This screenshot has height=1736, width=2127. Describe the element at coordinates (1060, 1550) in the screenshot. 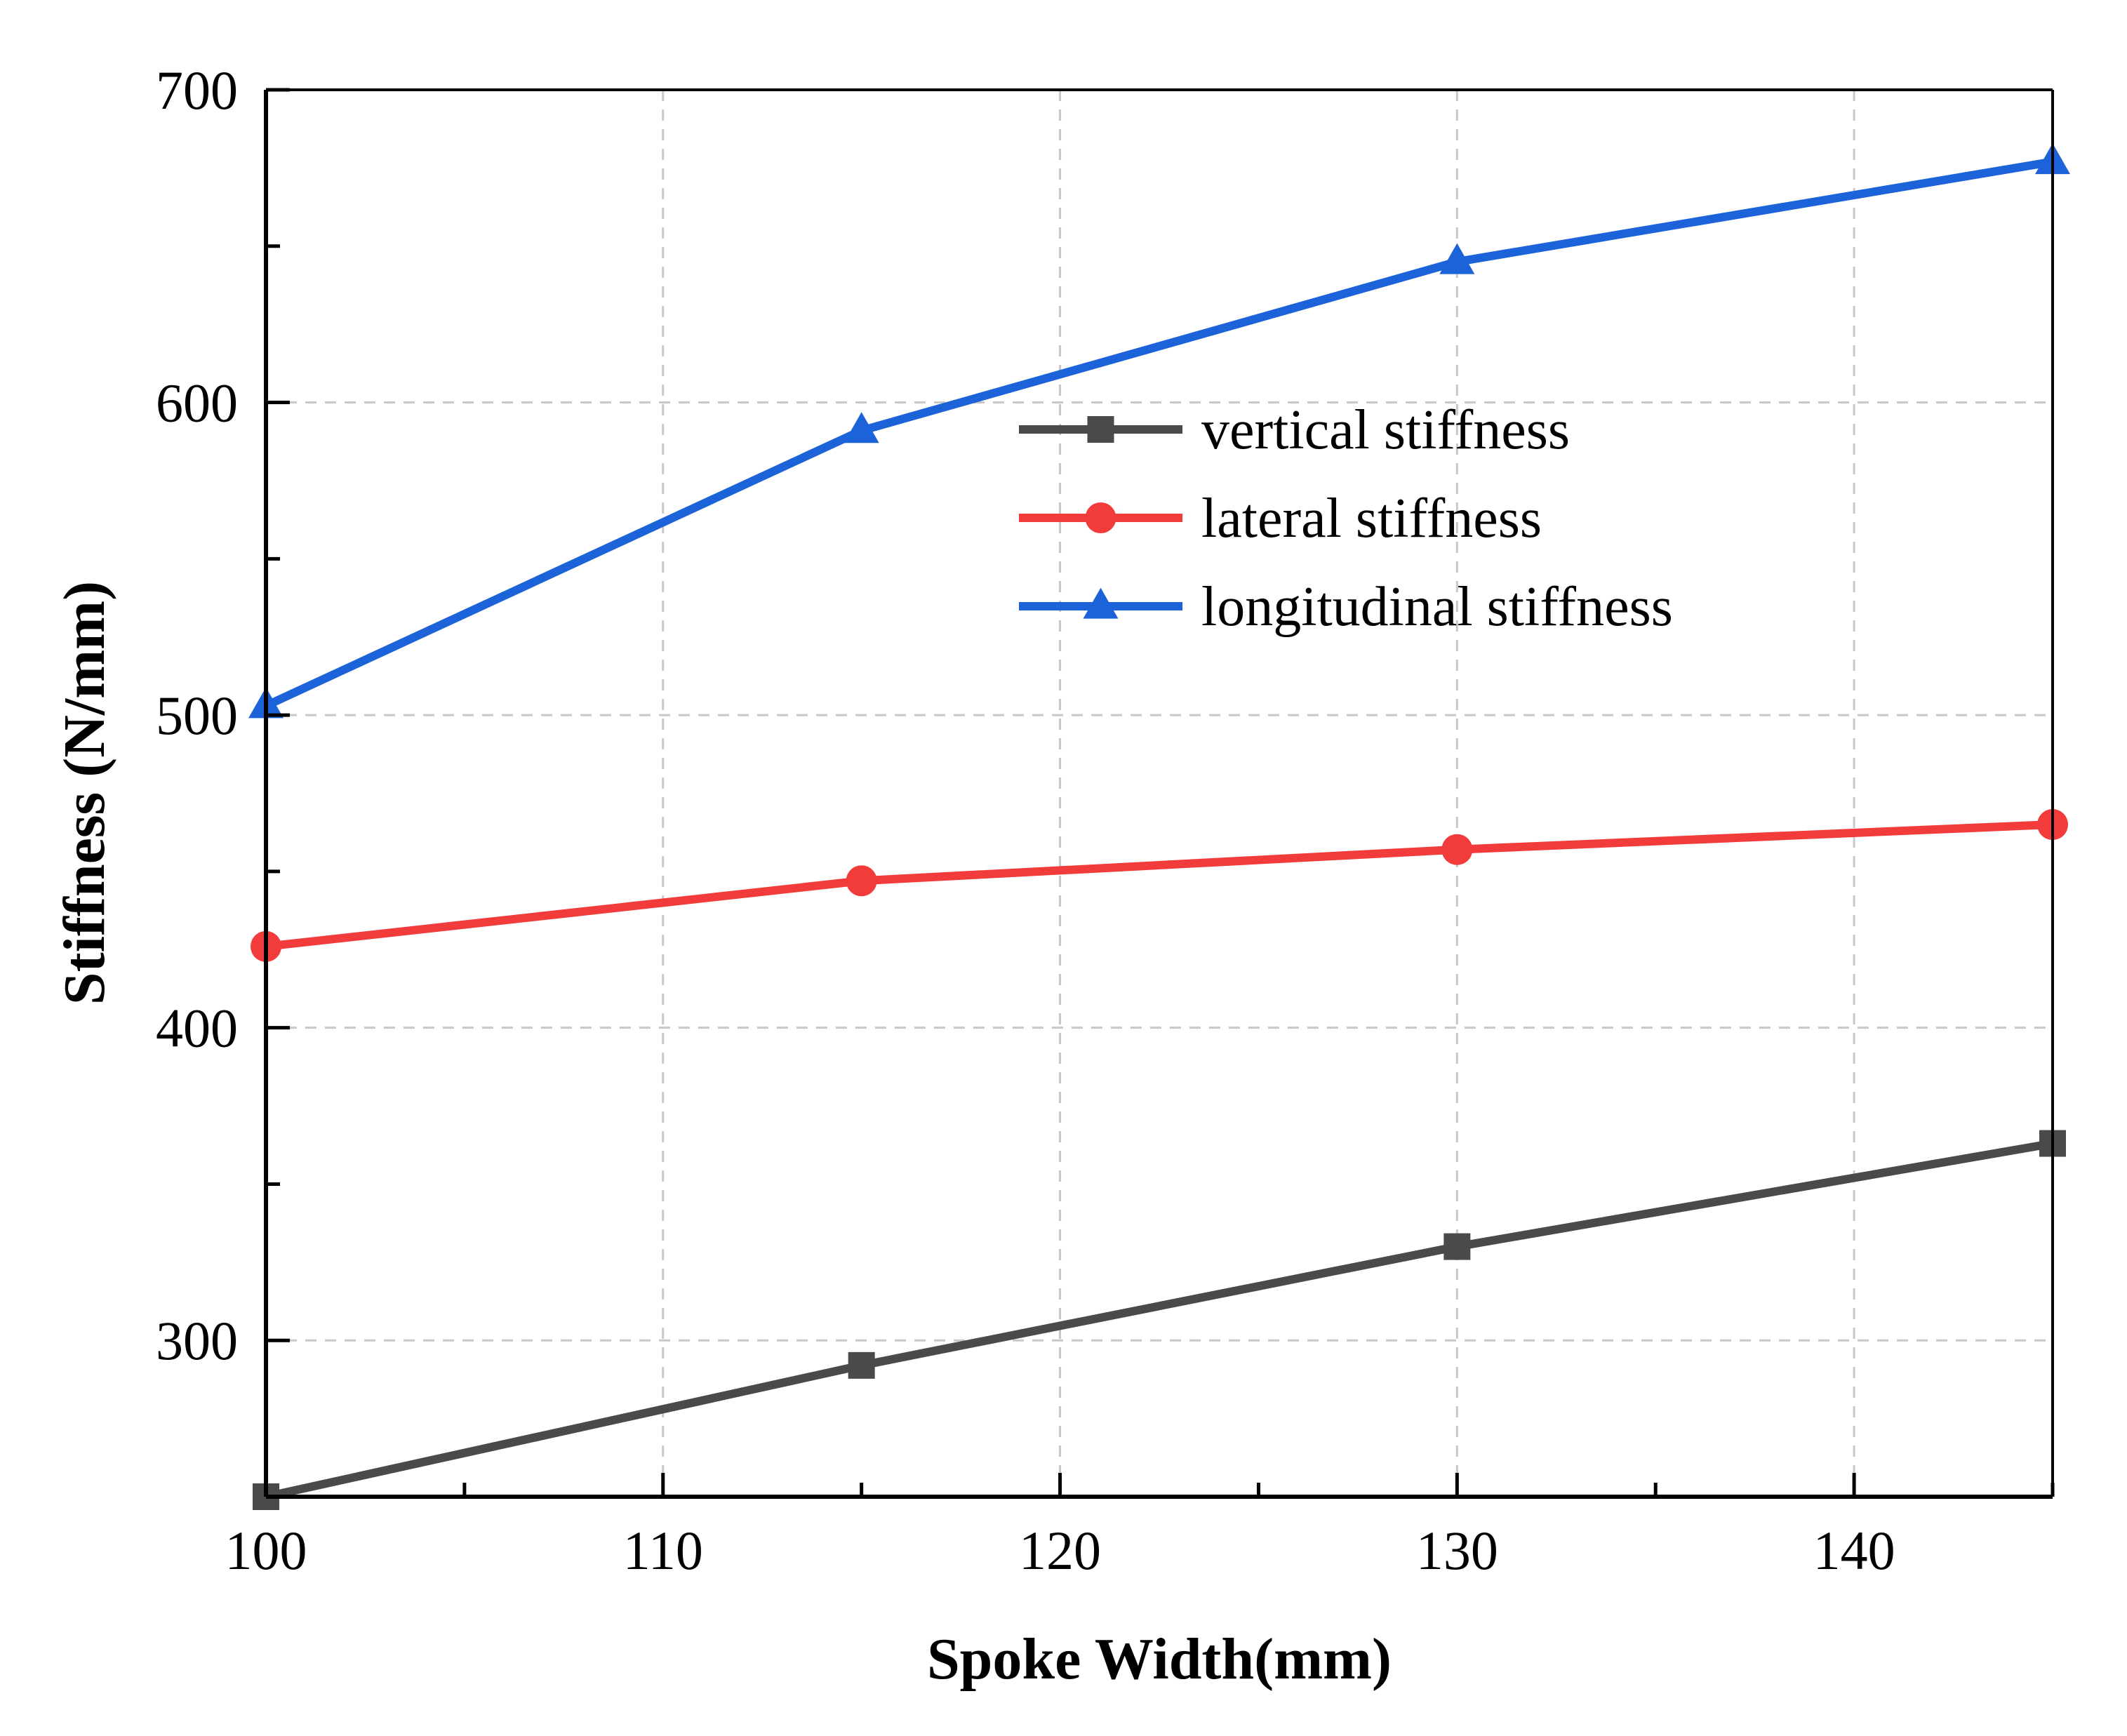

I see `x-tick-label: 120` at that location.